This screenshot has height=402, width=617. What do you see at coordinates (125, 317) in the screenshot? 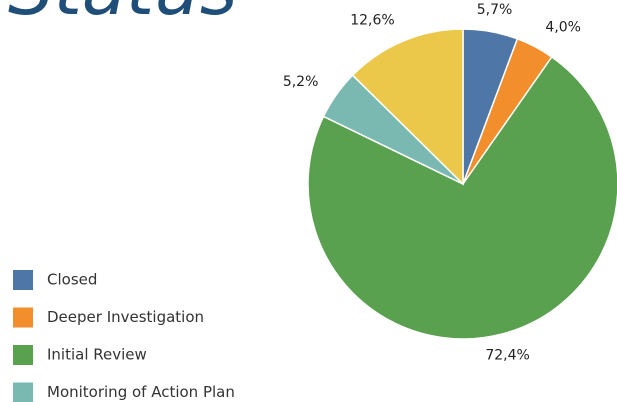
I see `legend-label: Deeper Investigation` at bounding box center [125, 317].